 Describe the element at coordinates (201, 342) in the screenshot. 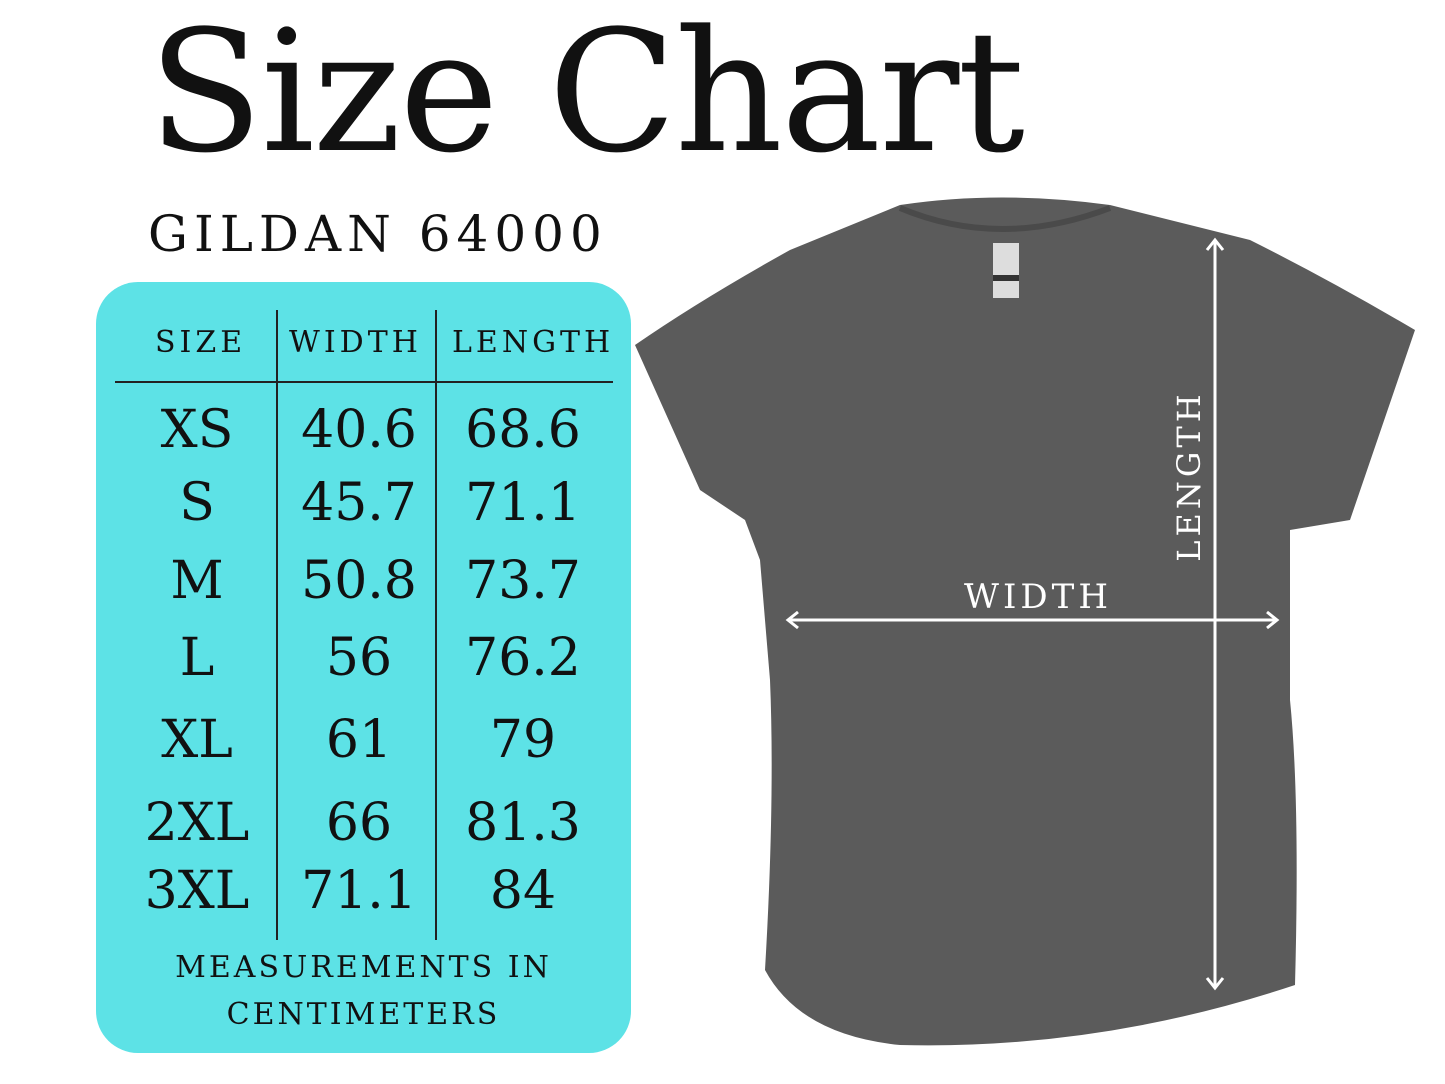

I see `header-size: SIZE` at that location.